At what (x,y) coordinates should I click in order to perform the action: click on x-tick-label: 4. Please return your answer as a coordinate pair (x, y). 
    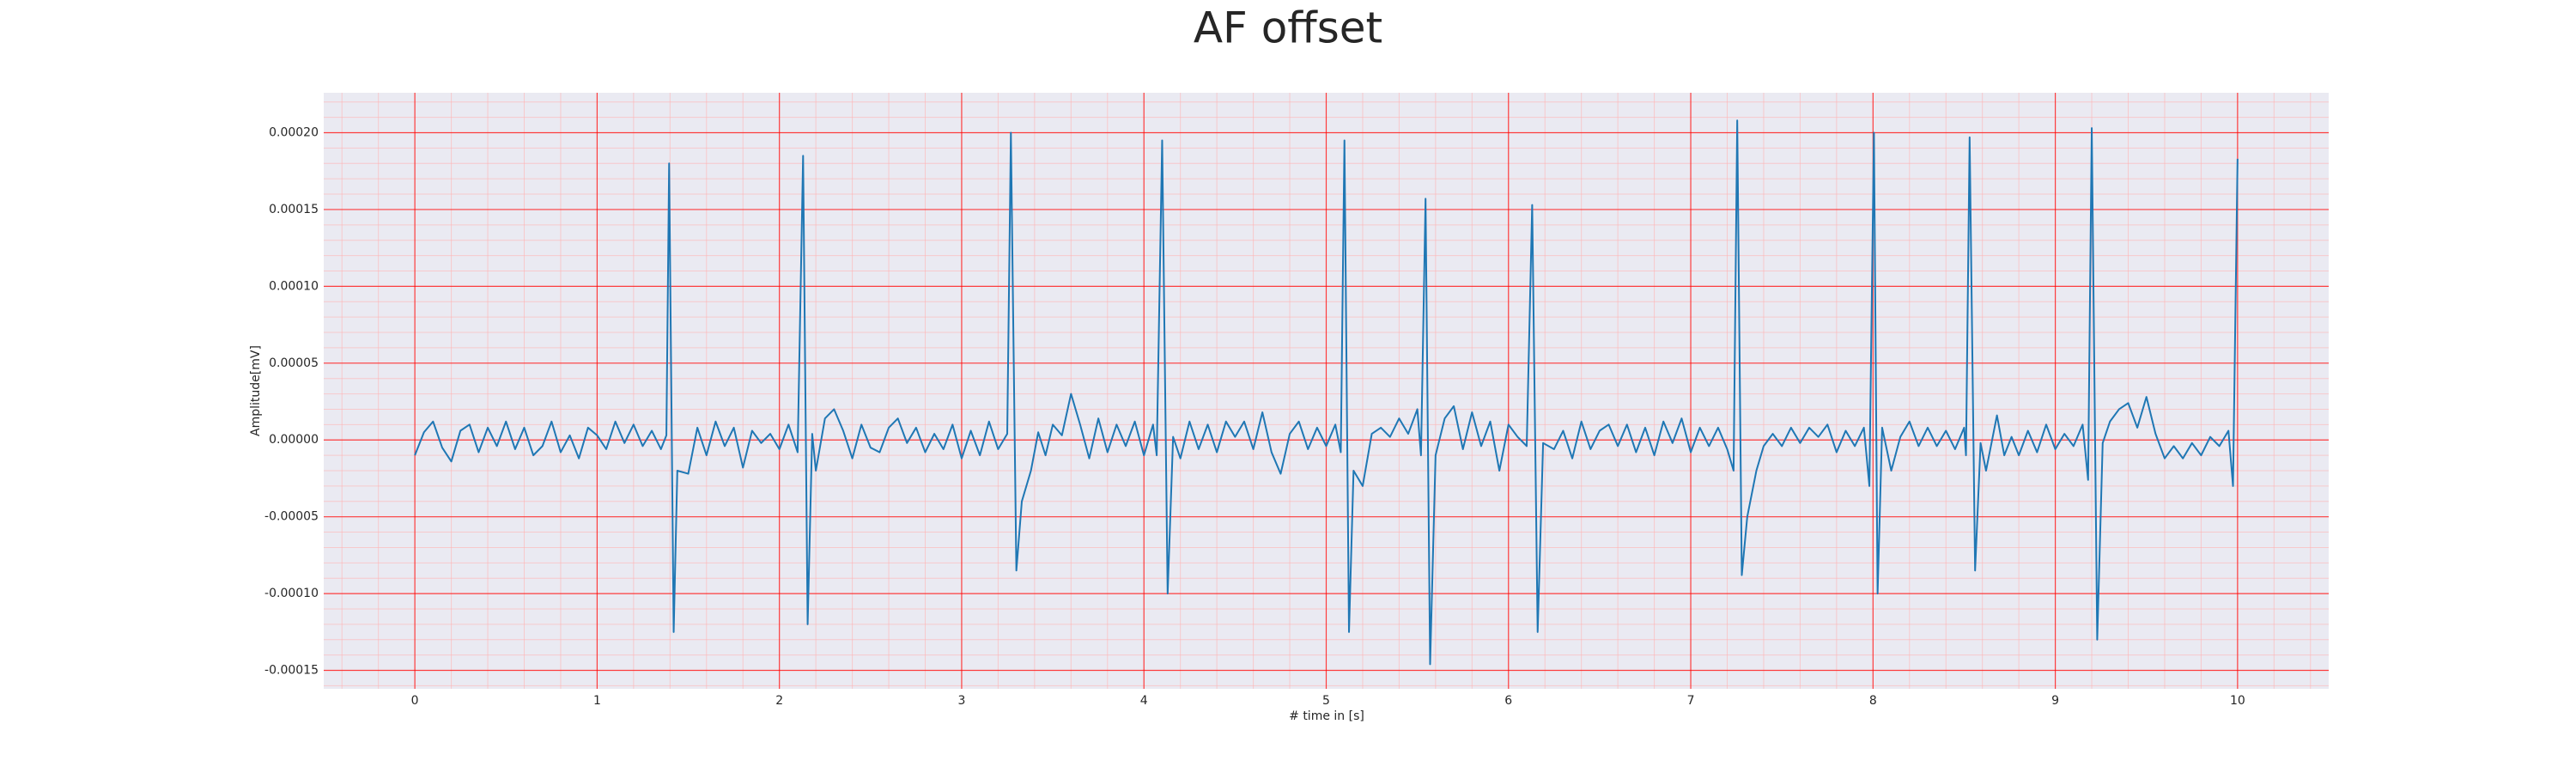
    Looking at the image, I should click on (1144, 701).